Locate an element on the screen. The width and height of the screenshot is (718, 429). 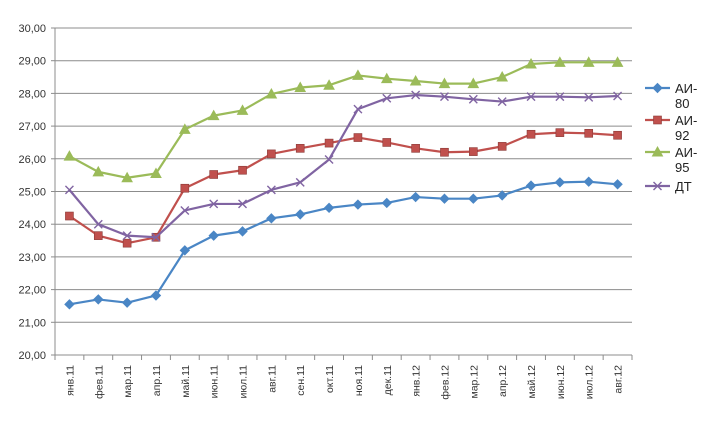
x-tick-label: фев.11 is located at coordinates (99, 382).